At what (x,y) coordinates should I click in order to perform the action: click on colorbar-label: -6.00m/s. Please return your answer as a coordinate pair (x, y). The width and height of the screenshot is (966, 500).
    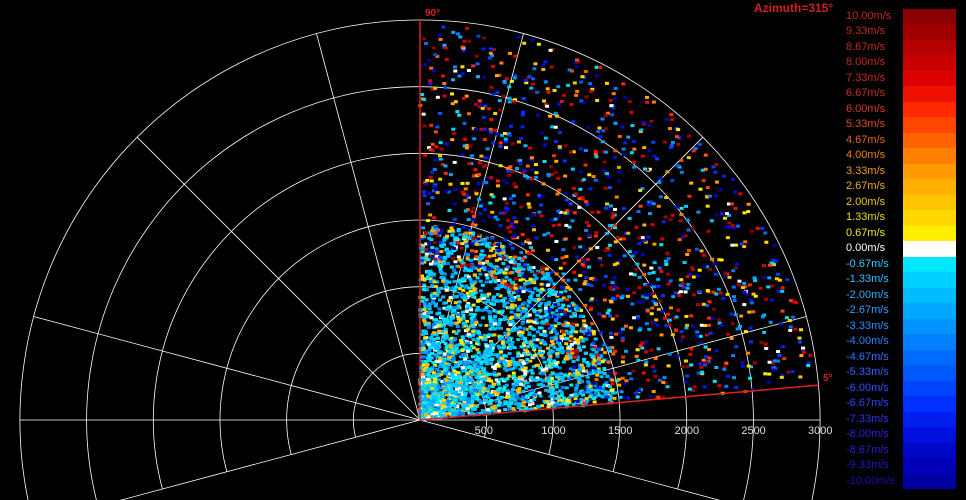
    Looking at the image, I should click on (867, 387).